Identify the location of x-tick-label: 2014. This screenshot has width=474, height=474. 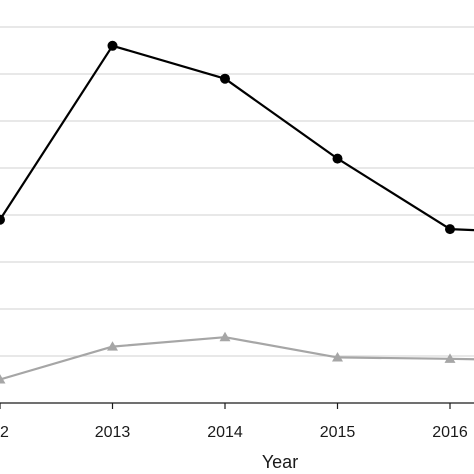
(225, 432).